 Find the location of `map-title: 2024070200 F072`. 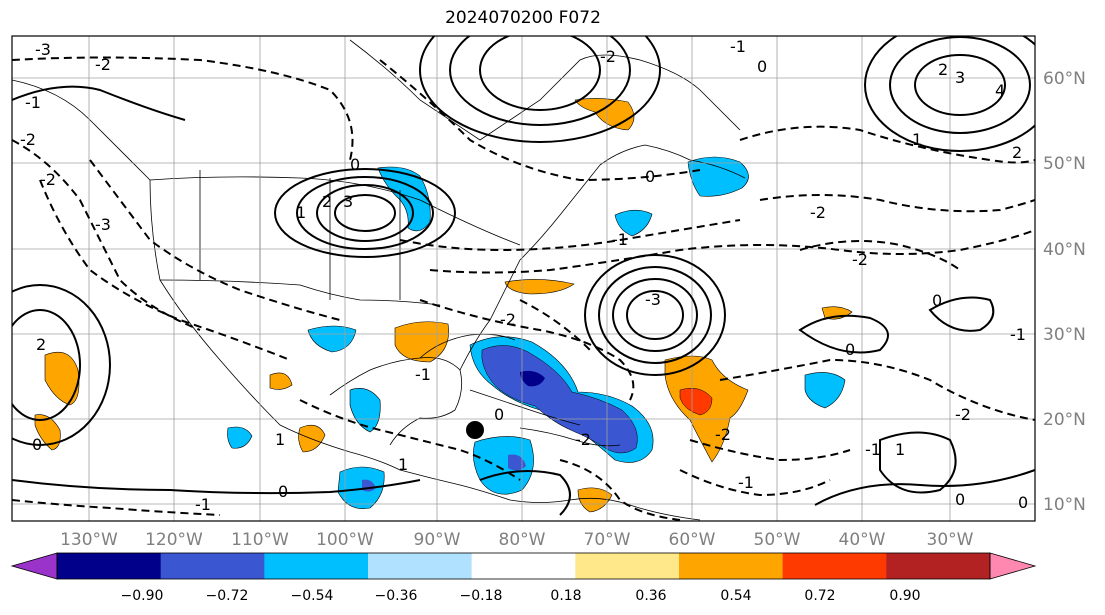

map-title: 2024070200 F072 is located at coordinates (523, 18).